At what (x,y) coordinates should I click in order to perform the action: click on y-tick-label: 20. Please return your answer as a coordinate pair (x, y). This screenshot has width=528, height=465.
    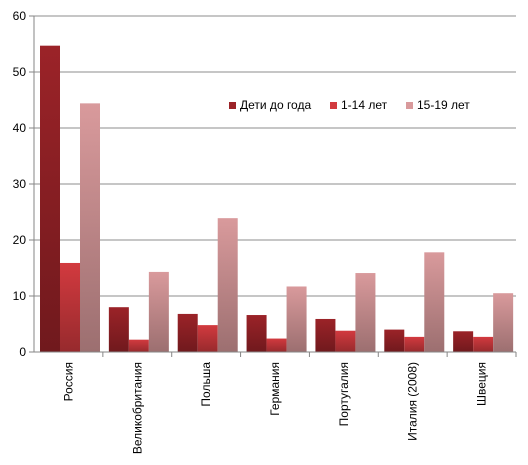
    Looking at the image, I should click on (20, 240).